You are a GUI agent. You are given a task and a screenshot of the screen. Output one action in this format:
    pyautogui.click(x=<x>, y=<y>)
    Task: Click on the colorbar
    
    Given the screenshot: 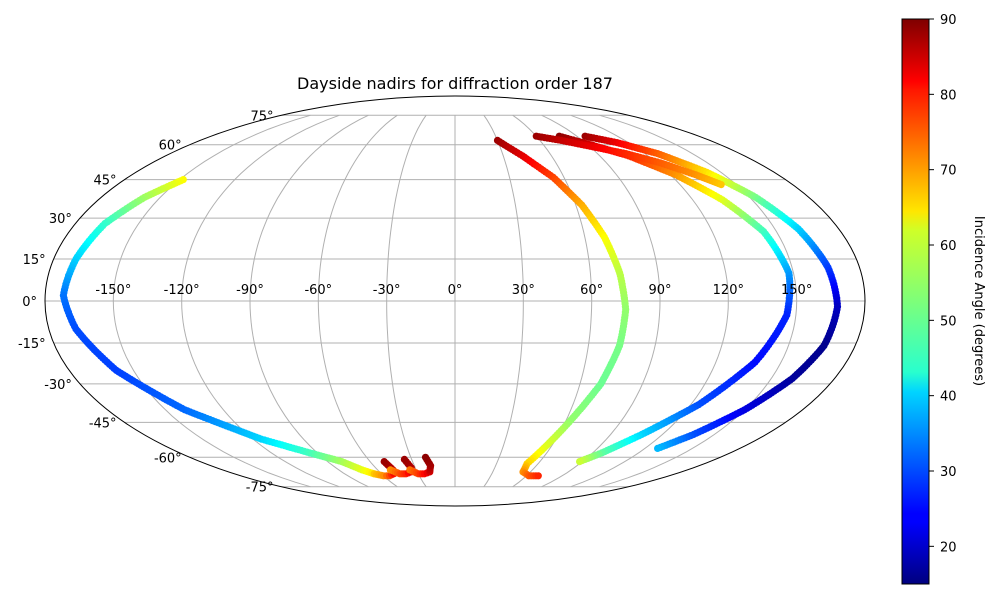 What is the action you would take?
    pyautogui.click(x=915, y=301)
    